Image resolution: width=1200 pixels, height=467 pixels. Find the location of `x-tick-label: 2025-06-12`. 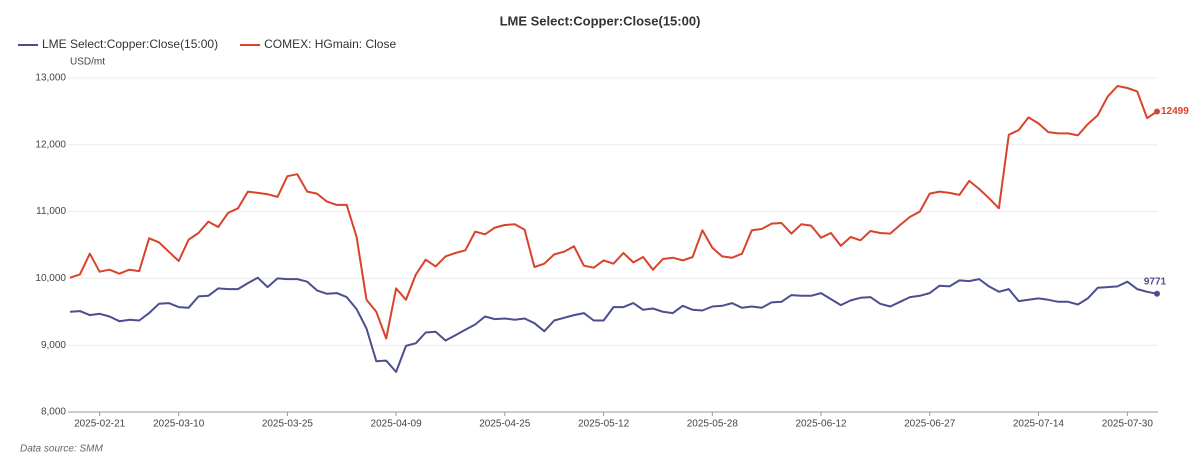

x-tick-label: 2025-06-12 is located at coordinates (821, 424).